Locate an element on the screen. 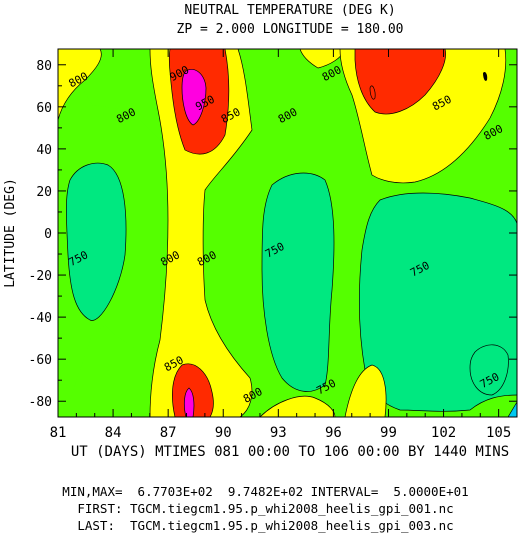 The width and height of the screenshot is (531, 539). level-850-region-south-east is located at coordinates (365, 390).